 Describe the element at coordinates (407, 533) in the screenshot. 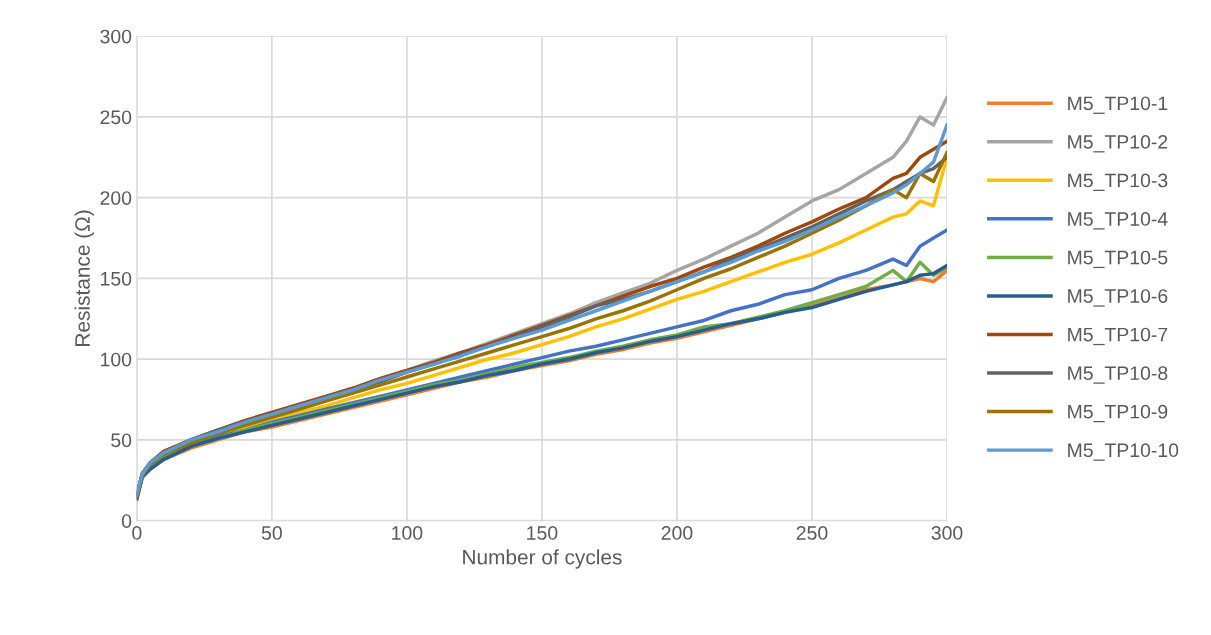

I see `x-tick-label: 100` at that location.